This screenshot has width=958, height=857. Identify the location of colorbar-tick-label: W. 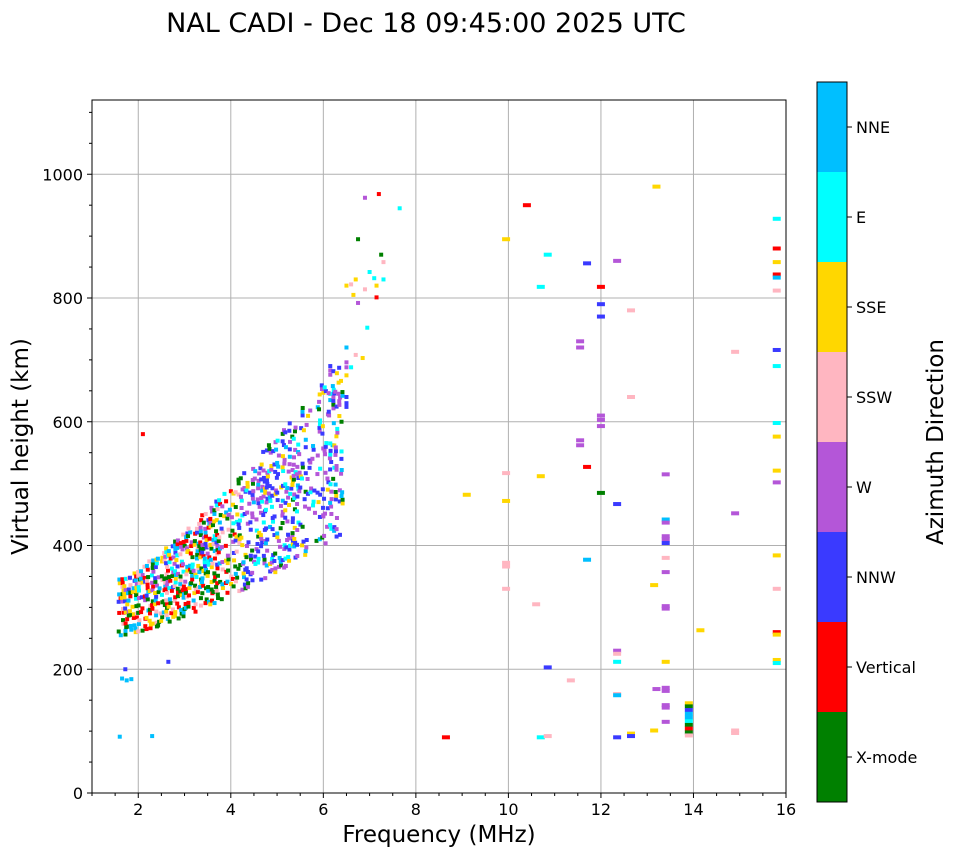
(864, 487).